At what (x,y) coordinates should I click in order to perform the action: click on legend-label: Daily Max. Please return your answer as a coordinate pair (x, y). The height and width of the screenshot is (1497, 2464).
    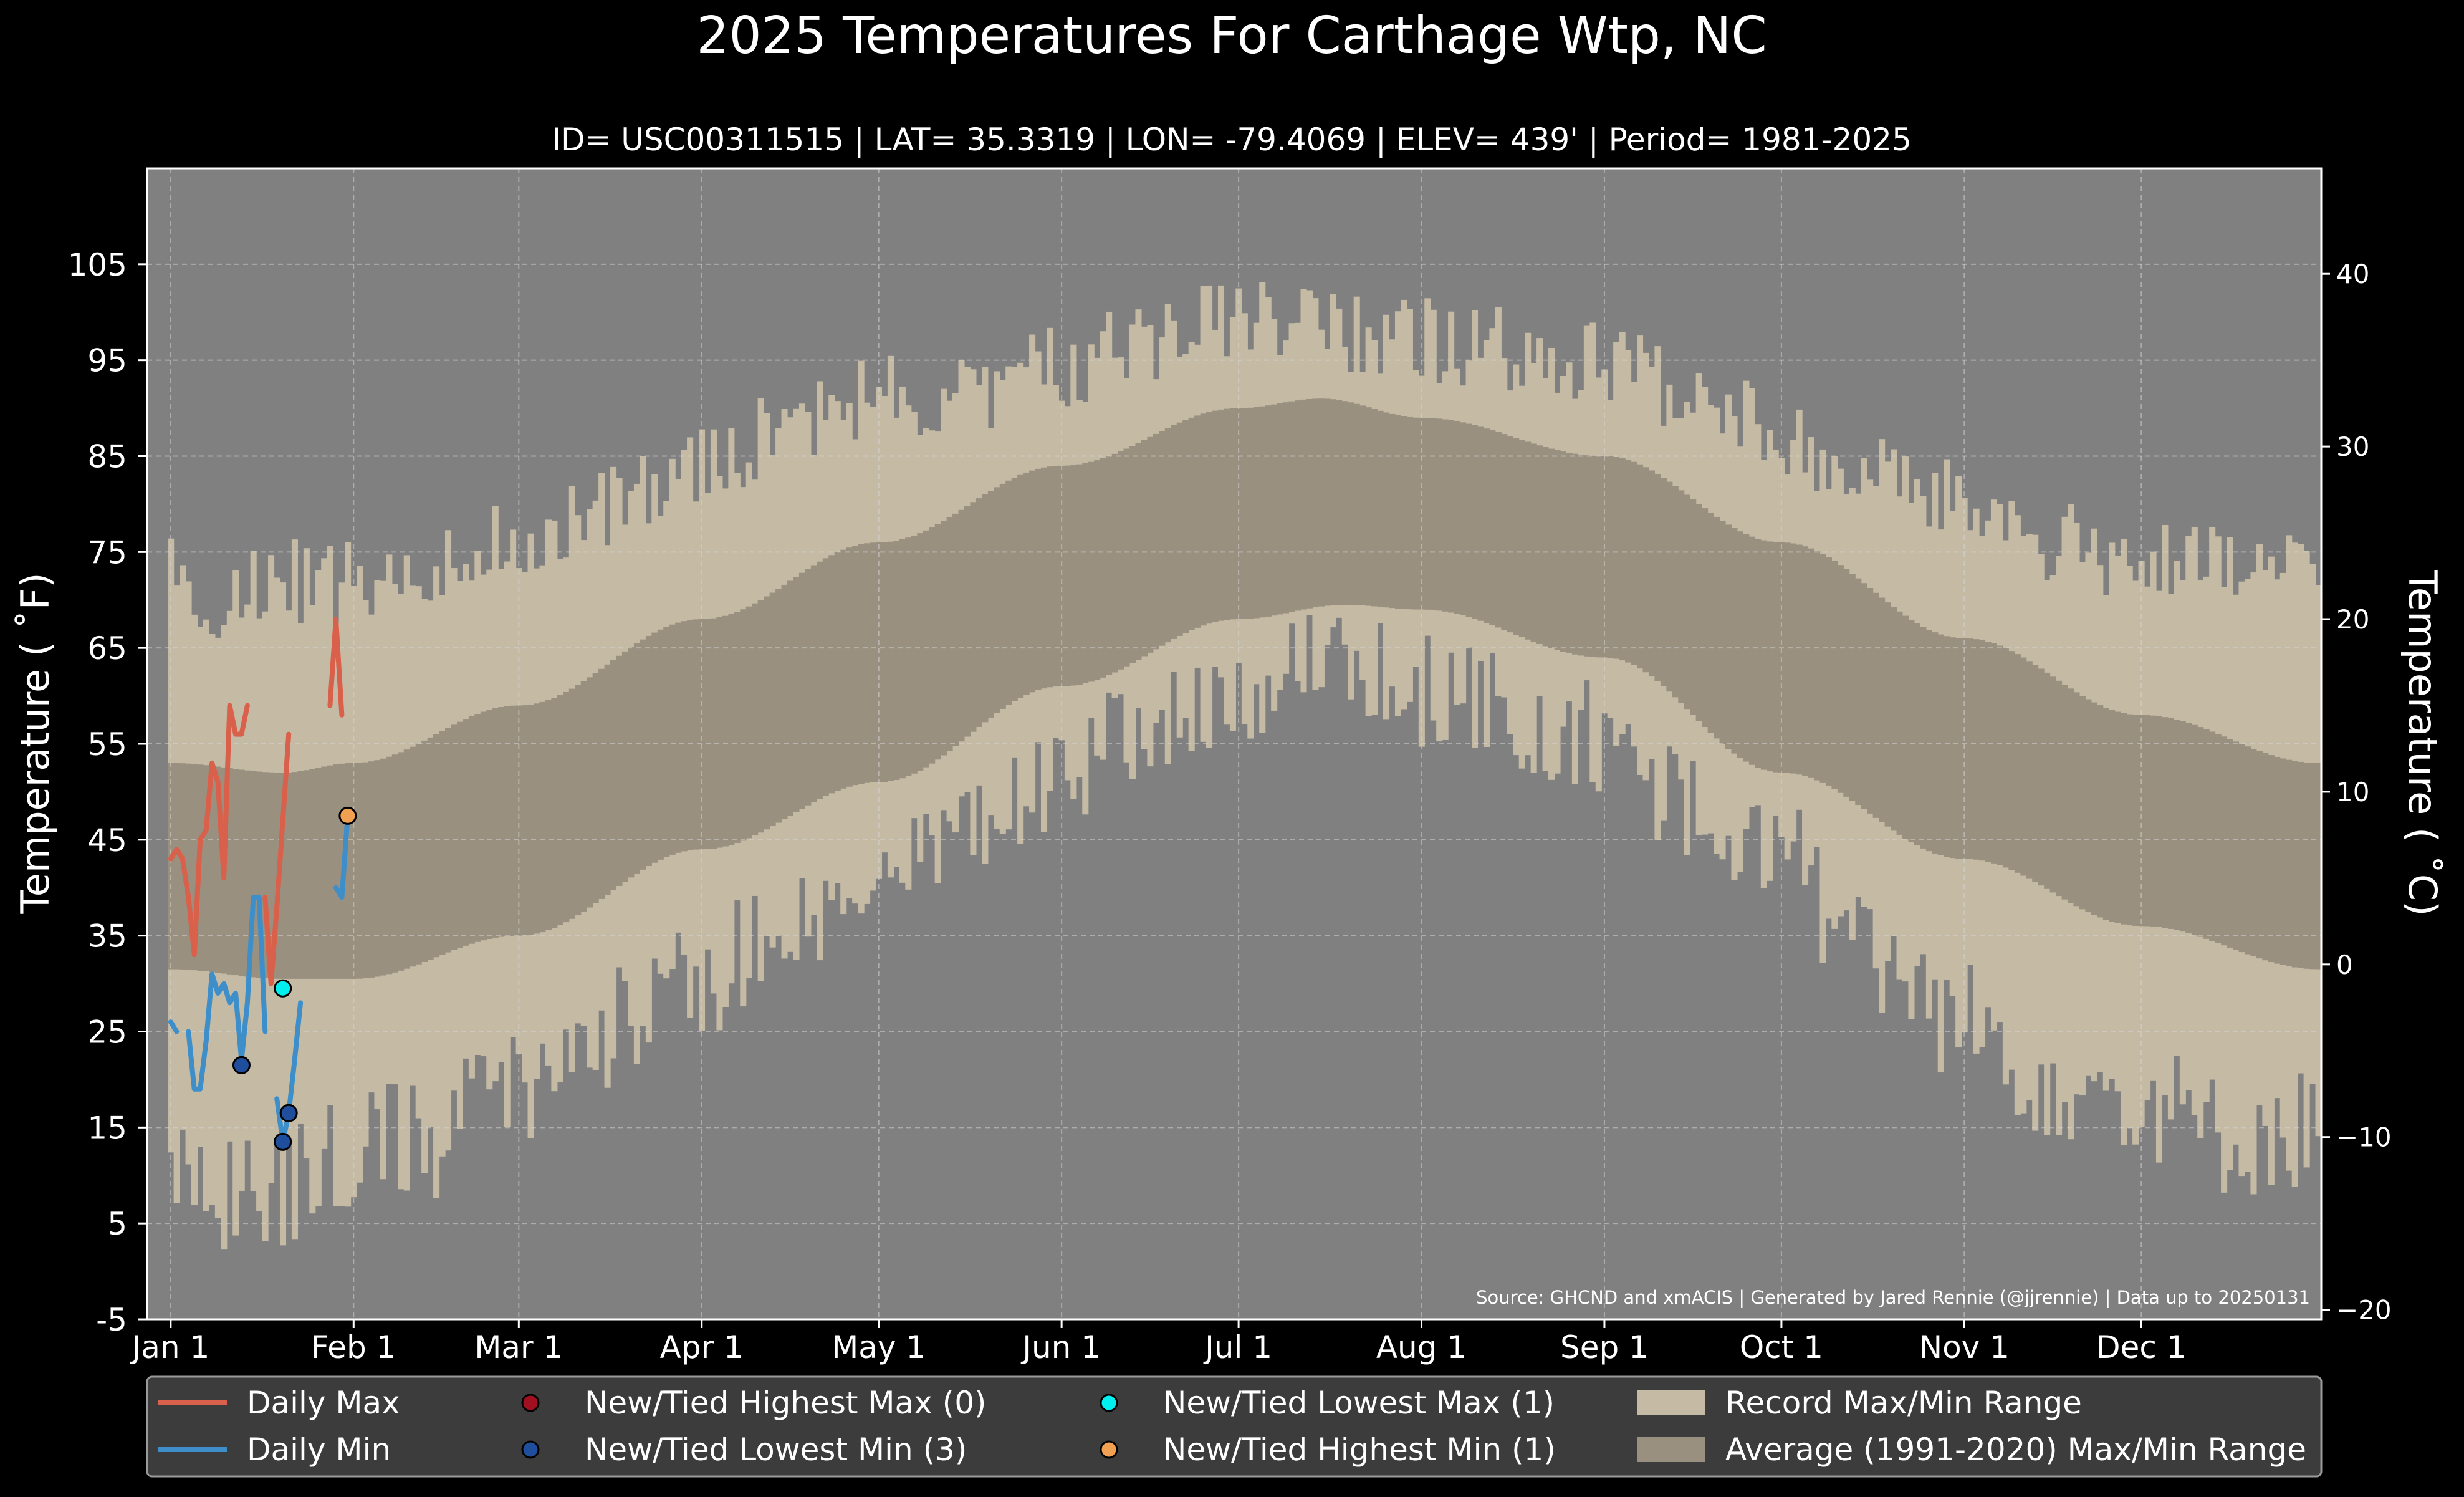
    Looking at the image, I should click on (323, 1403).